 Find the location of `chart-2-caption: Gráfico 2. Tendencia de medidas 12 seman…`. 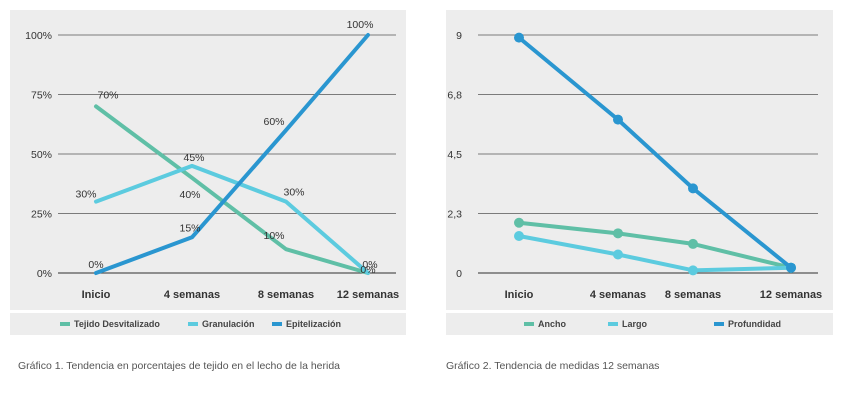

chart-2-caption: Gráfico 2. Tendencia de medidas 12 seman… is located at coordinates (553, 366).